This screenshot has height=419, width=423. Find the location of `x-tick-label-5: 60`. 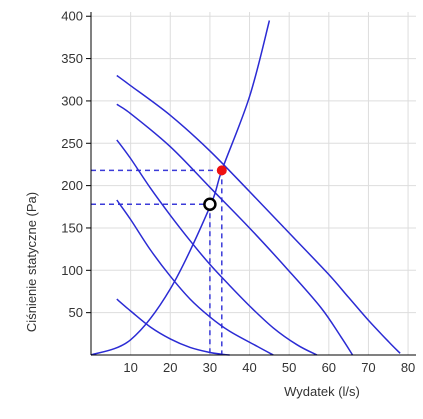

x-tick-label-5: 60 is located at coordinates (329, 367).